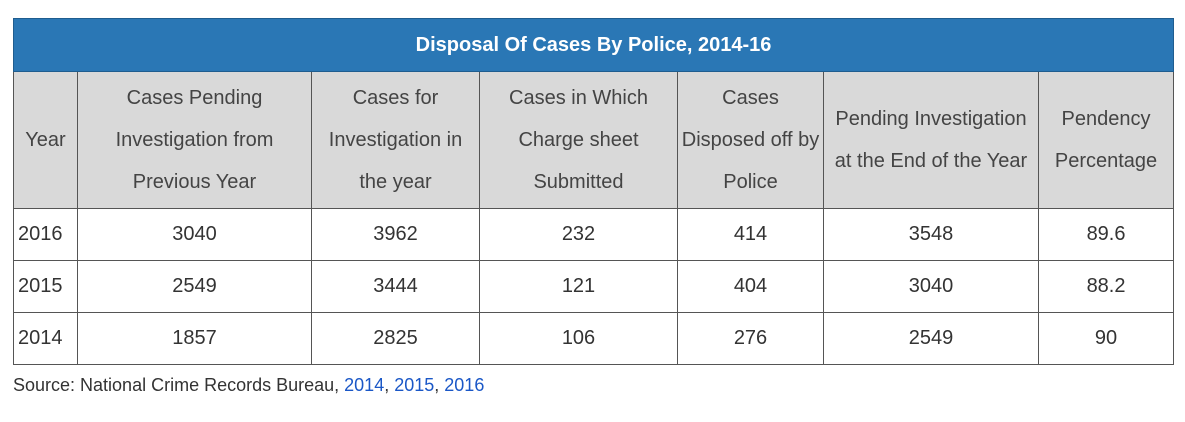 This screenshot has height=422, width=1185. Describe the element at coordinates (194, 234) in the screenshot. I see `cell-pending-previous: 3040` at that location.